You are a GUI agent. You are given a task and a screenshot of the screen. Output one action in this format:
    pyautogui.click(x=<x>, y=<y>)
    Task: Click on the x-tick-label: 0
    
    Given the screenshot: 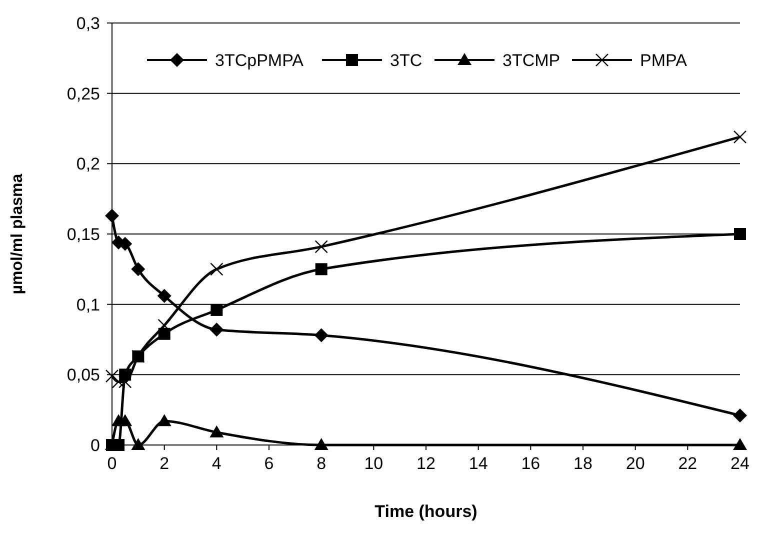 What is the action you would take?
    pyautogui.click(x=112, y=463)
    